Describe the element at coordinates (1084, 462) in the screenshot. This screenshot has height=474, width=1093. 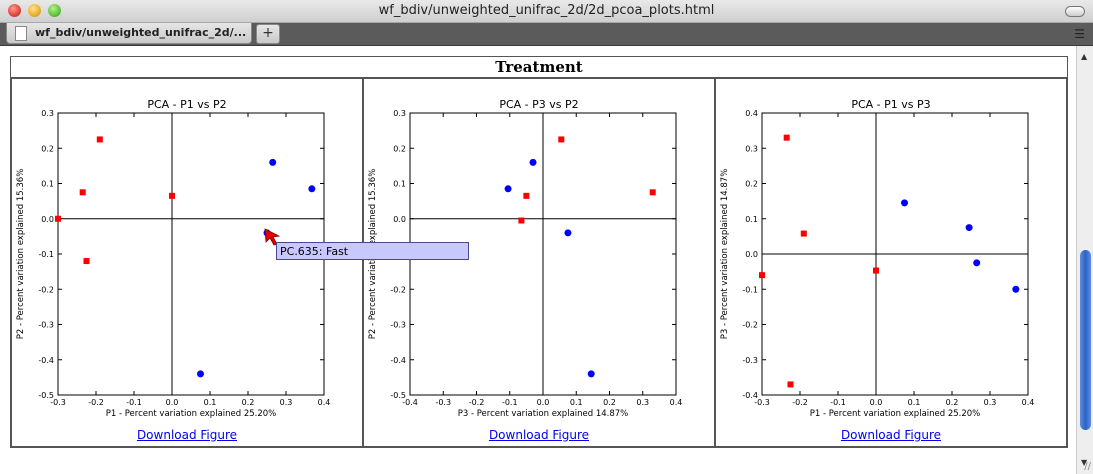
I see `scroll-down-arrow-icon: ▼` at that location.